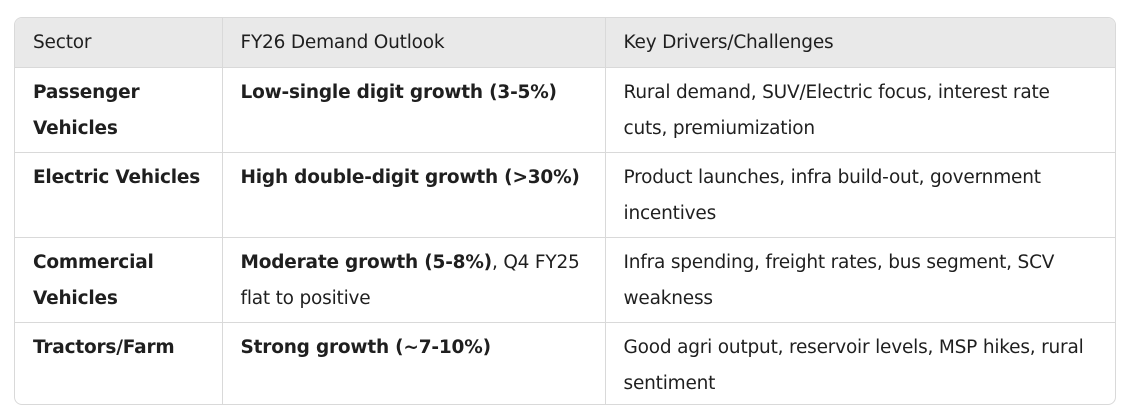  What do you see at coordinates (366, 262) in the screenshot?
I see `outlook-highlight: Moderate growth (5-8%)` at bounding box center [366, 262].